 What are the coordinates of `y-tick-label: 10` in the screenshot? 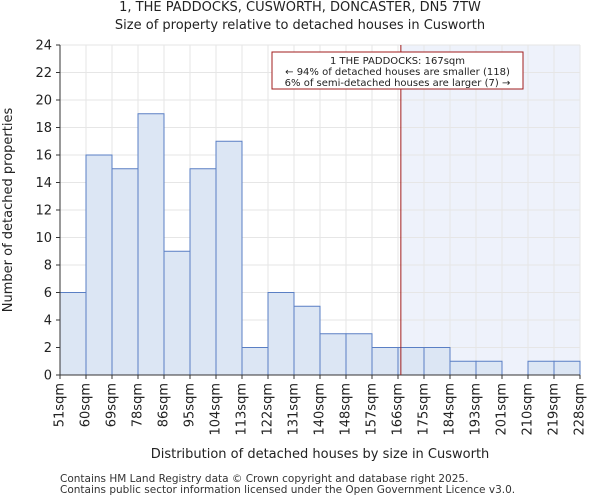 It's located at (43, 238).